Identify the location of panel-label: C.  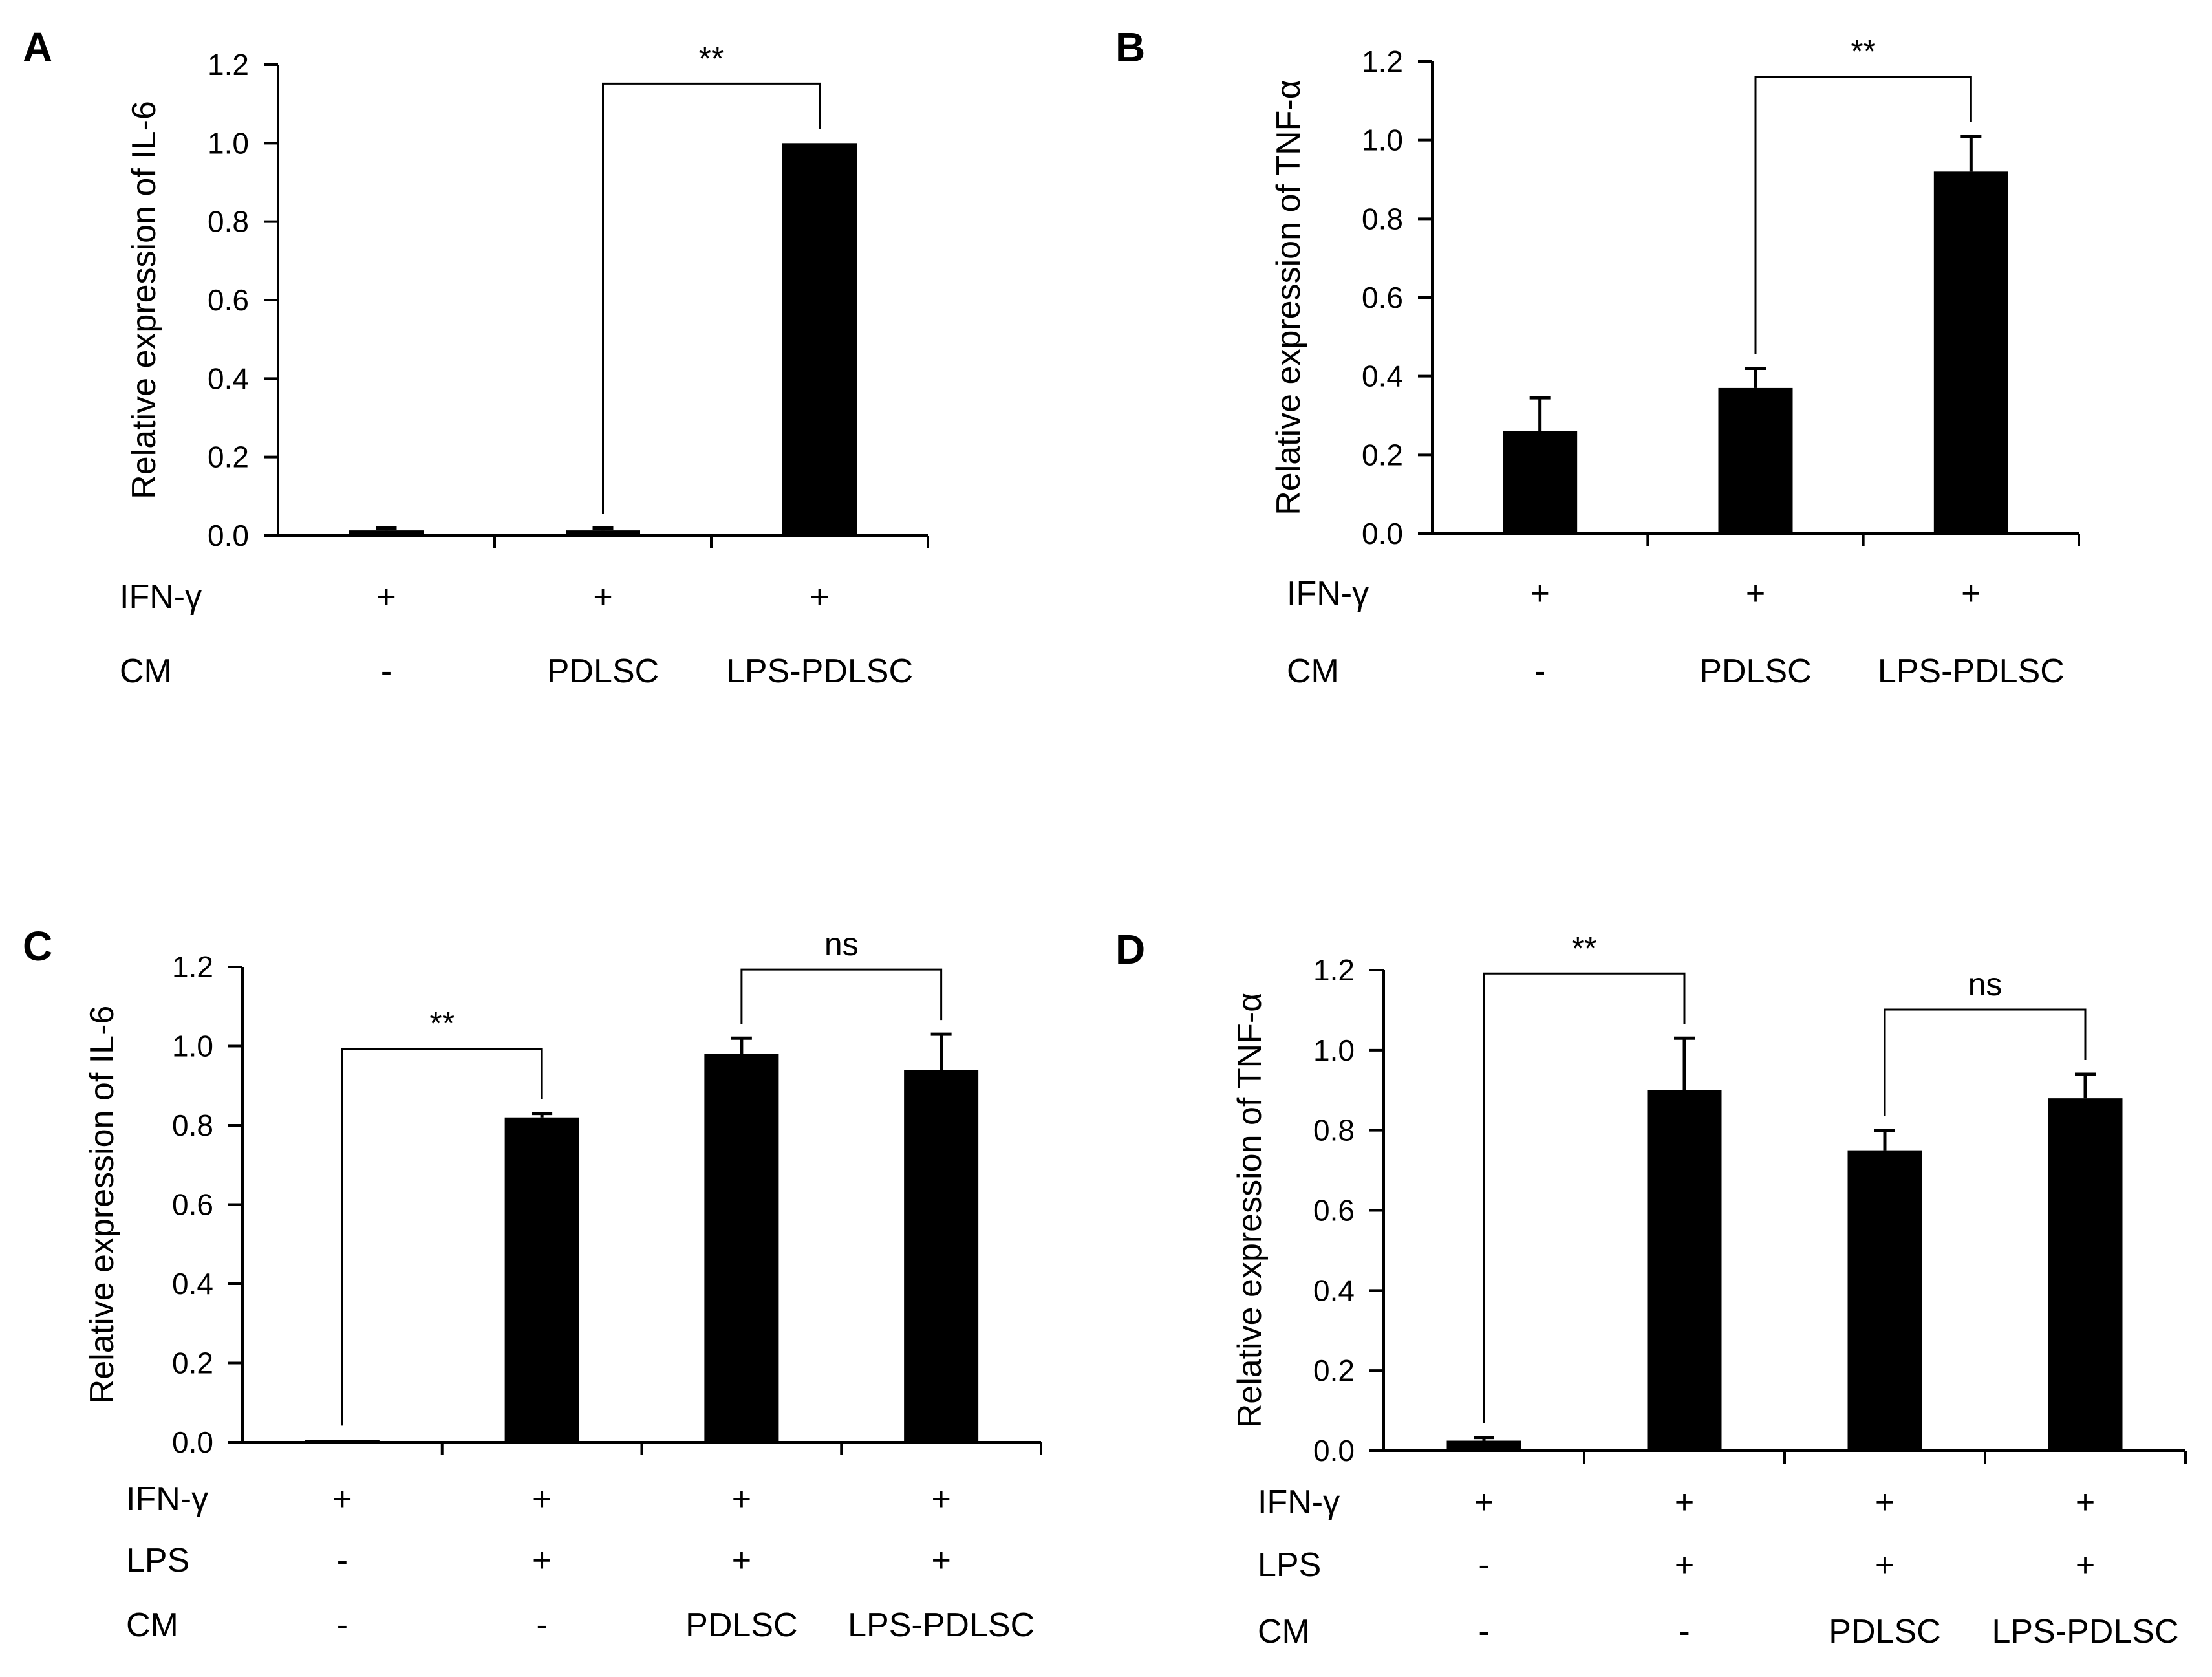
(37, 946).